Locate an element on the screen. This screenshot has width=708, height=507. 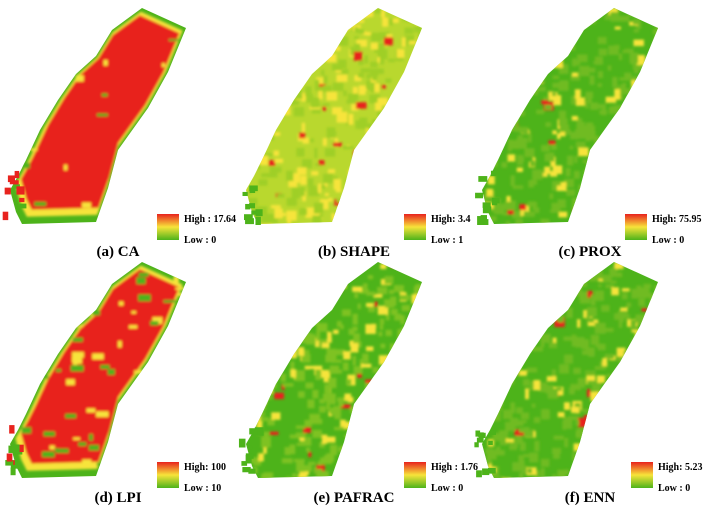
legend-high-label: High: 5.23 is located at coordinates (680, 467).